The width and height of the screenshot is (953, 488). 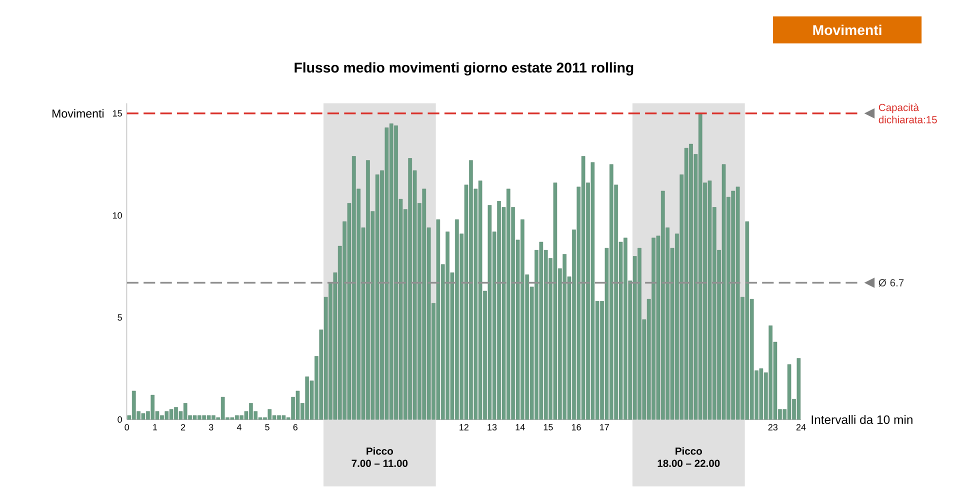 What do you see at coordinates (689, 457) in the screenshot?
I see `band-label: Picco 18.00 – 22.00` at bounding box center [689, 457].